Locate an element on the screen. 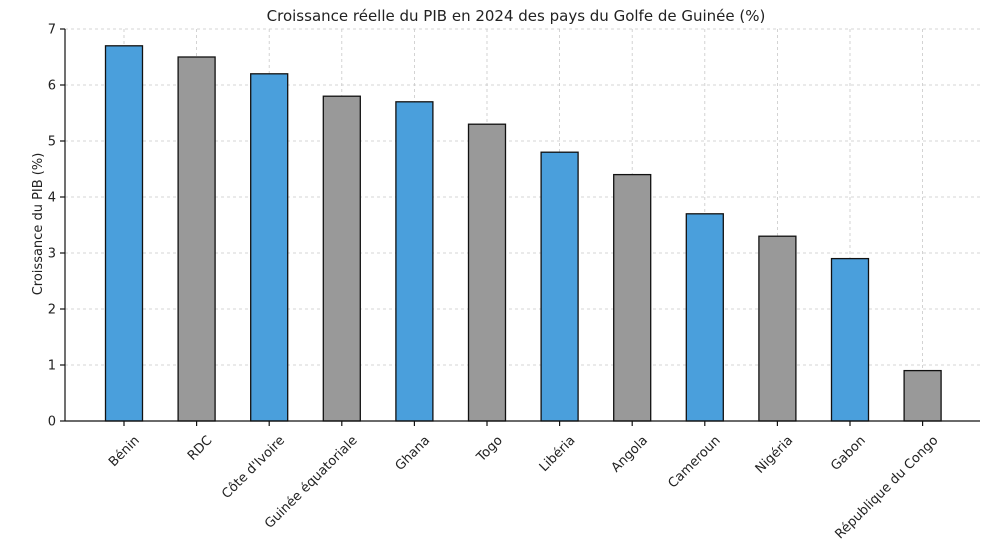 The height and width of the screenshot is (539, 994). y-tick-label: 7 is located at coordinates (52, 30).